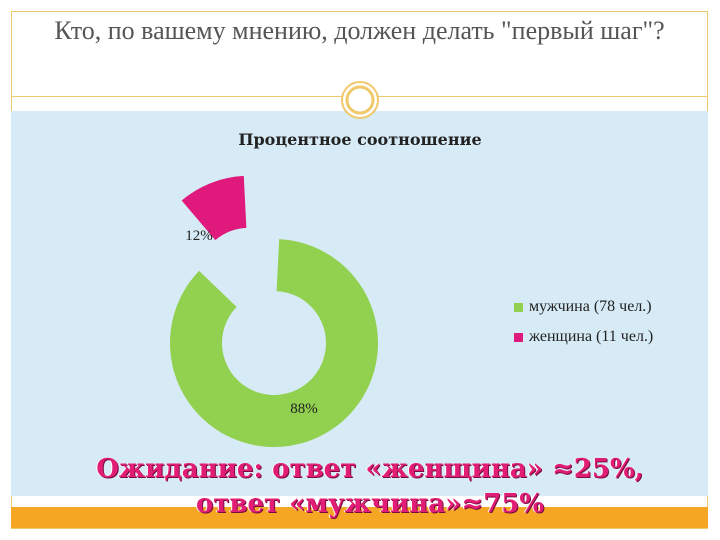  What do you see at coordinates (370, 469) in the screenshot?
I see `caption-line-1: Ожидание: ответ «женщина» ≈25%,` at bounding box center [370, 469].